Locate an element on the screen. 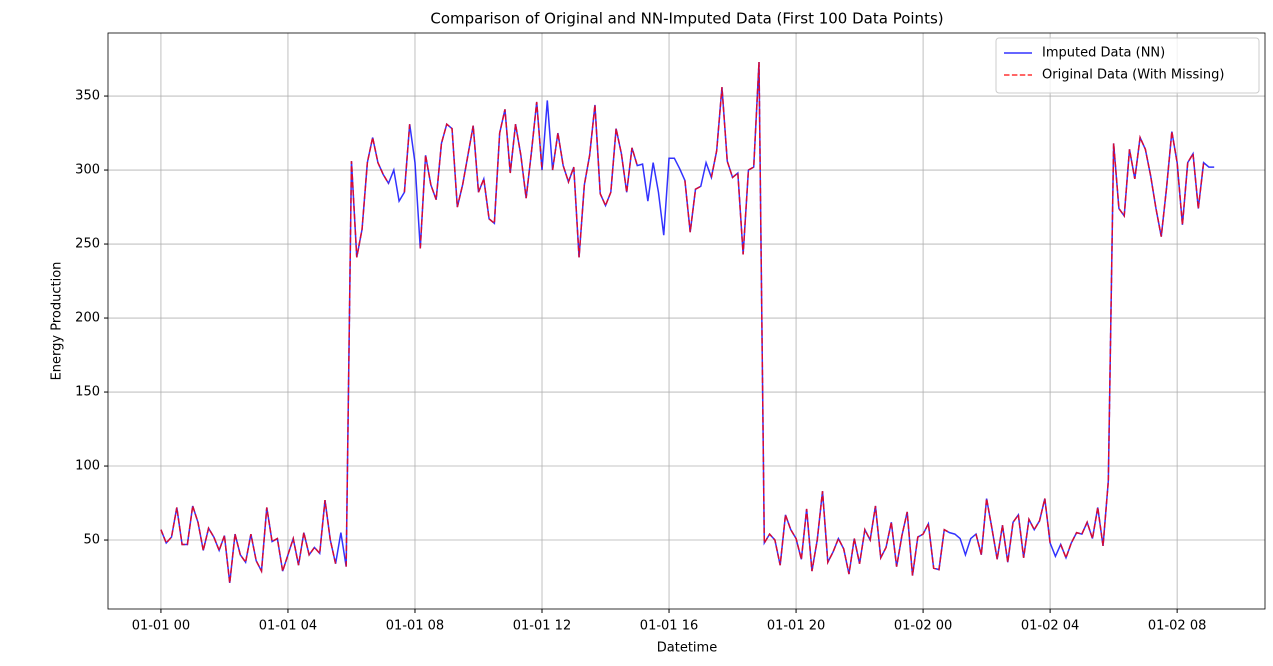 This screenshot has width=1273, height=666. y-tick-label: 50 is located at coordinates (91, 540).